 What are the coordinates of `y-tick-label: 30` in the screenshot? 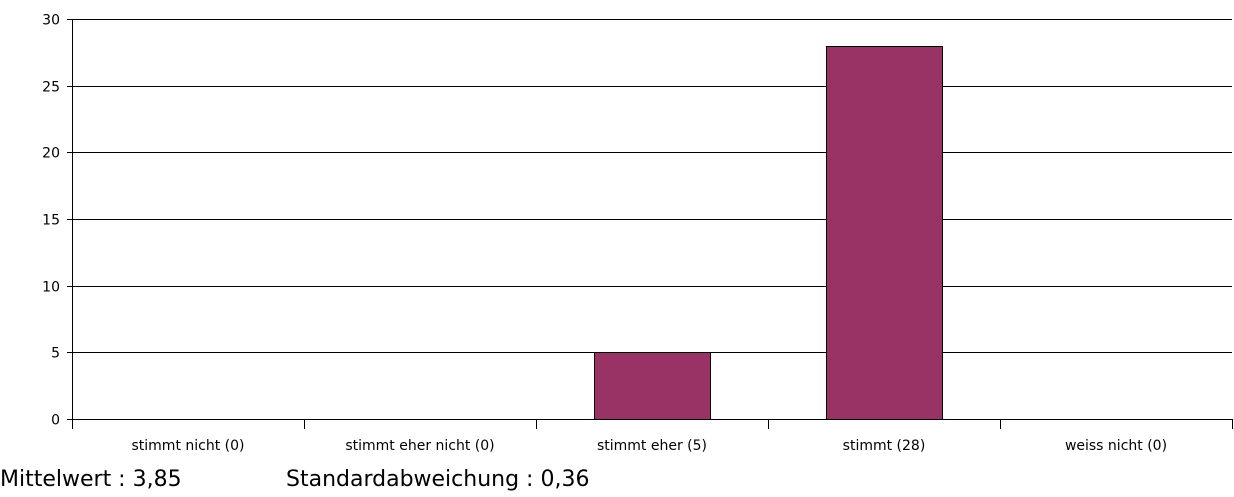 It's located at (51, 21).